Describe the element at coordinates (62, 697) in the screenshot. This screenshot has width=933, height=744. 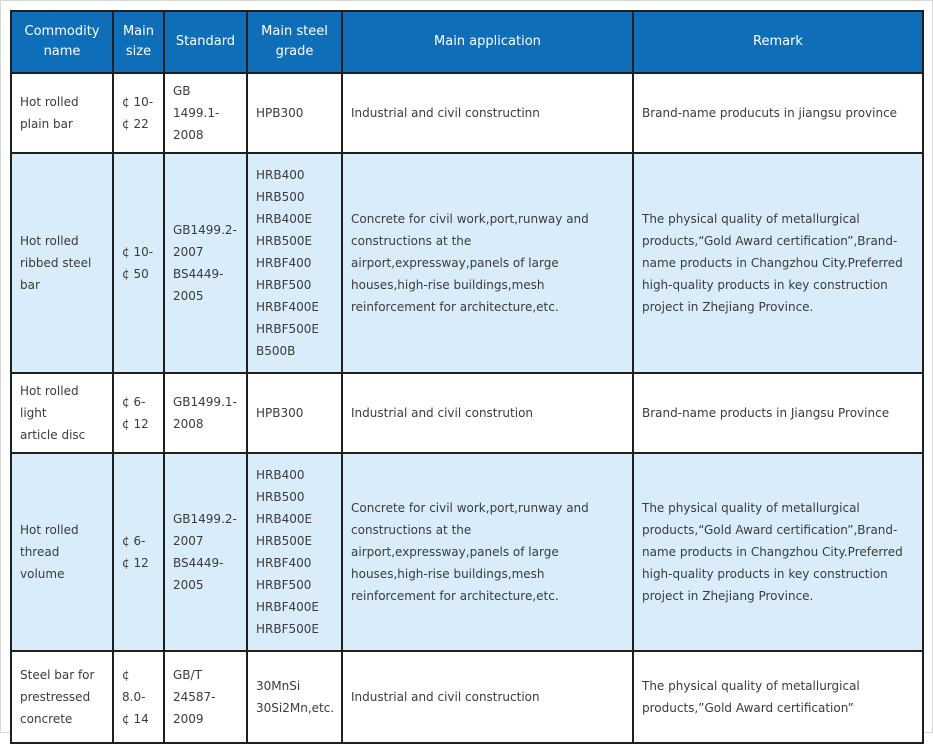
I see `cell-commodity-name: Steel bar for prestressed concrete` at that location.